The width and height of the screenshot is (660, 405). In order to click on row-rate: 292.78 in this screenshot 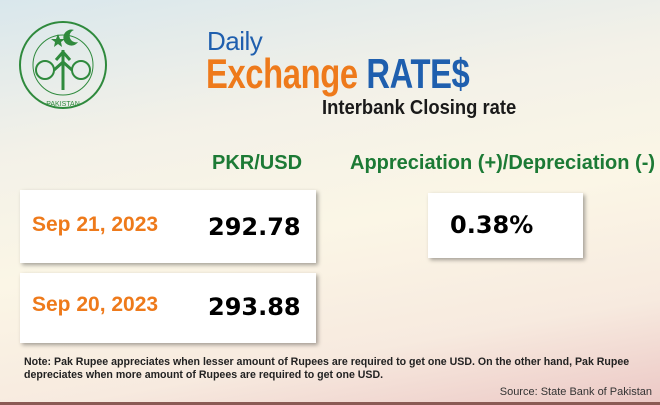, I will do `click(254, 227)`.